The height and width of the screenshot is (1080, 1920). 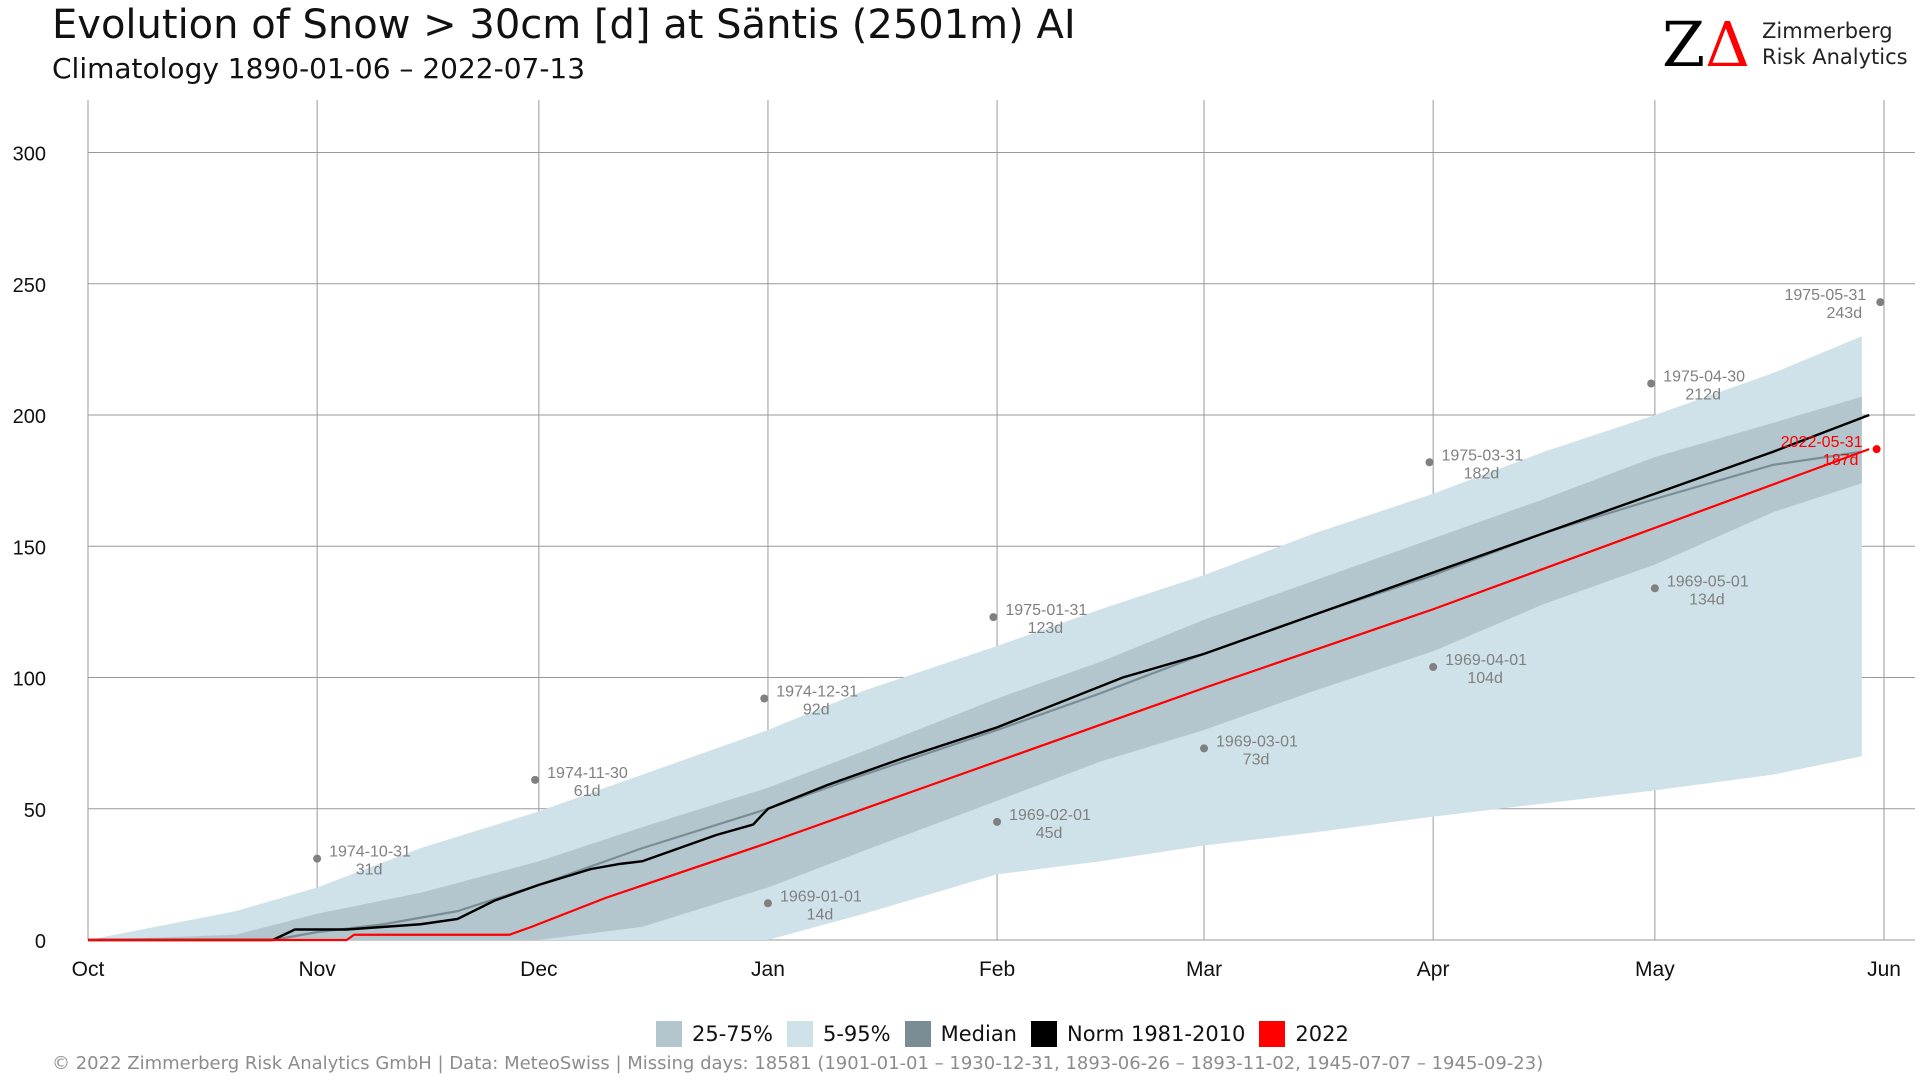 What do you see at coordinates (1835, 44) in the screenshot?
I see `logo-text: Zimmerberg Risk Analytics` at bounding box center [1835, 44].